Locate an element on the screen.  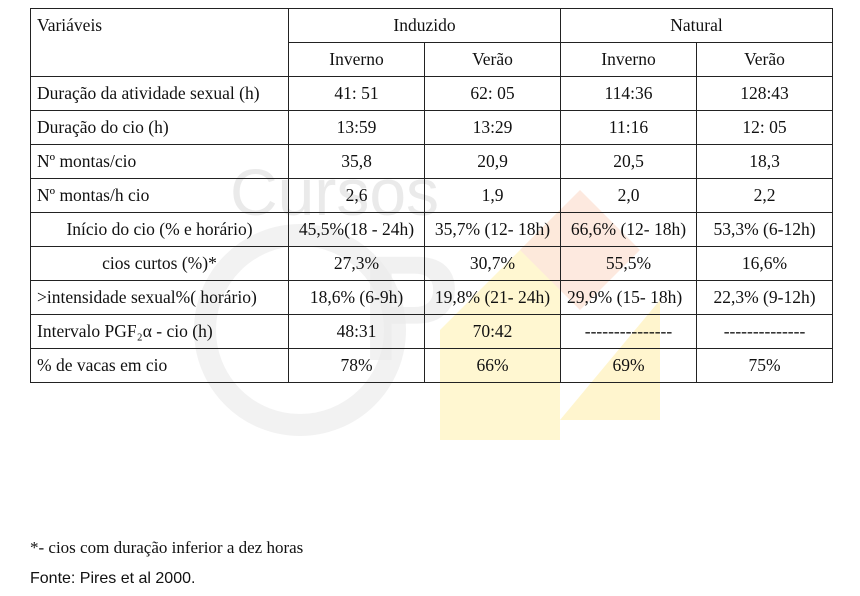
table-cell: 45,5%(18 - 24h) is located at coordinates (356, 229).